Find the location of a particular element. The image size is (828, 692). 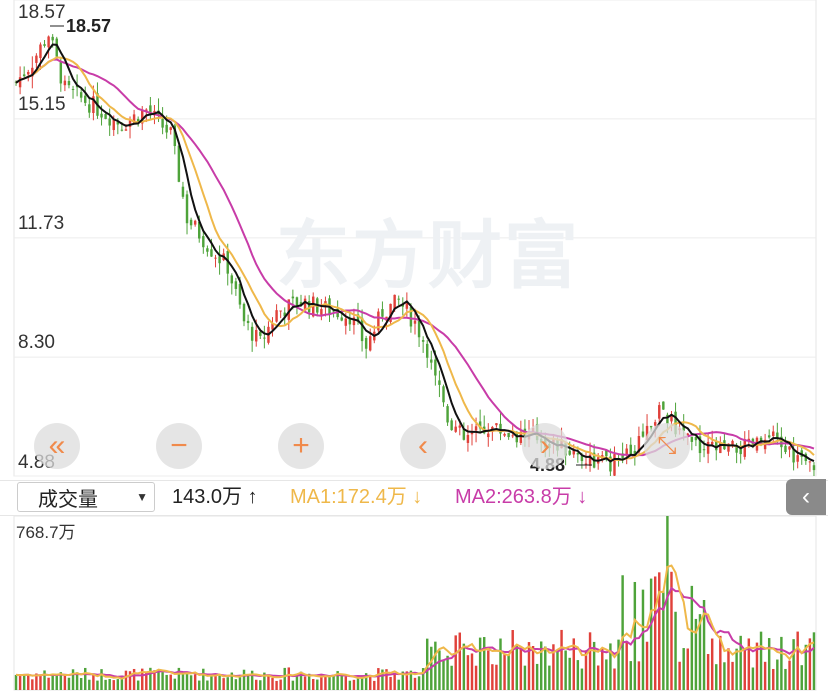

collapse-toggle: ‹ is located at coordinates (806, 497).